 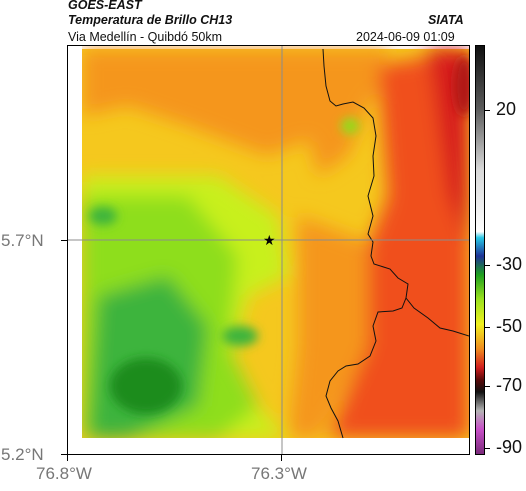 I want to click on colorbar-label-minus-70: -70, so click(x=509, y=385).